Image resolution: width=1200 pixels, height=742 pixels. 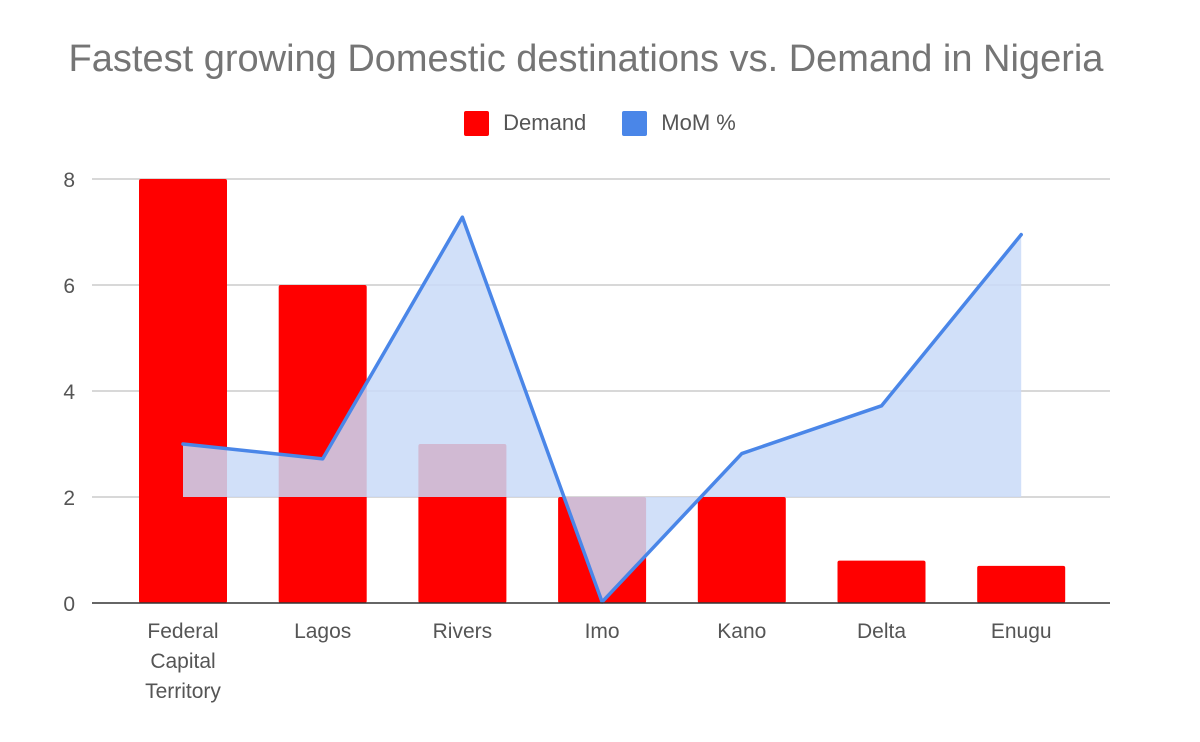 I want to click on x-category-label: Rivers, so click(x=463, y=631).